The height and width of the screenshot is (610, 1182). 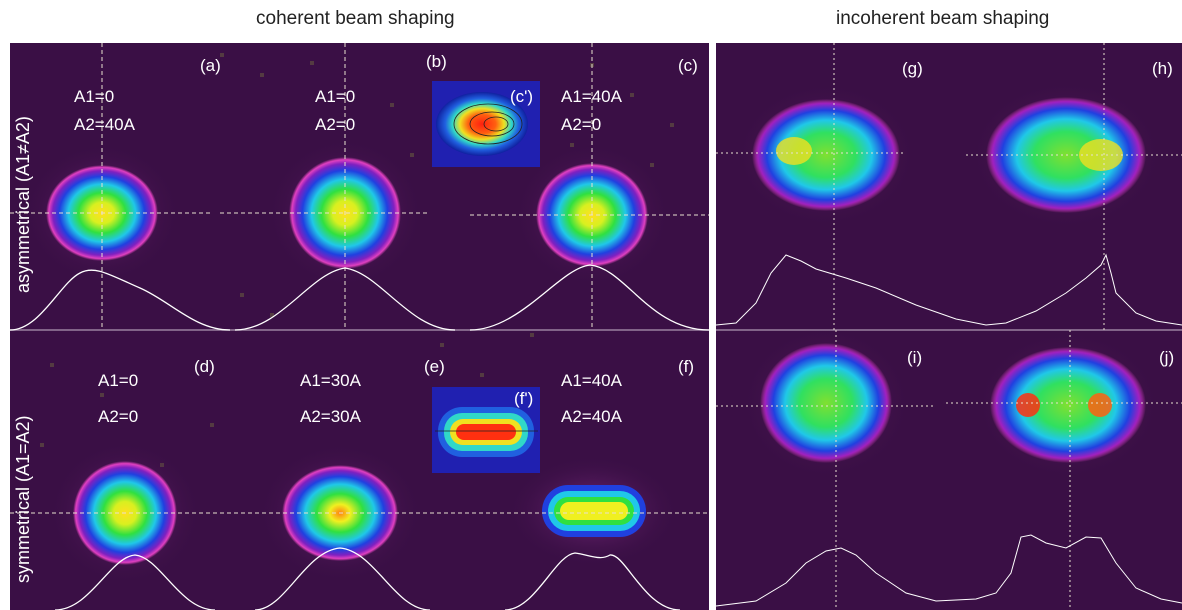 What do you see at coordinates (1068, 405) in the screenshot?
I see `beam-j` at bounding box center [1068, 405].